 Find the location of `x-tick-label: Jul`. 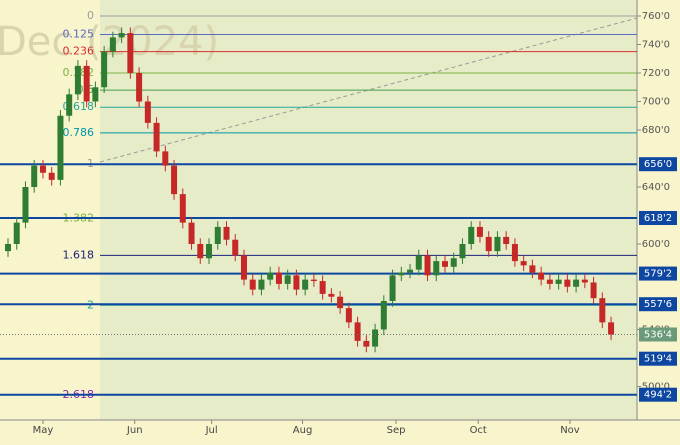

x-tick-label: Jul is located at coordinates (211, 430).